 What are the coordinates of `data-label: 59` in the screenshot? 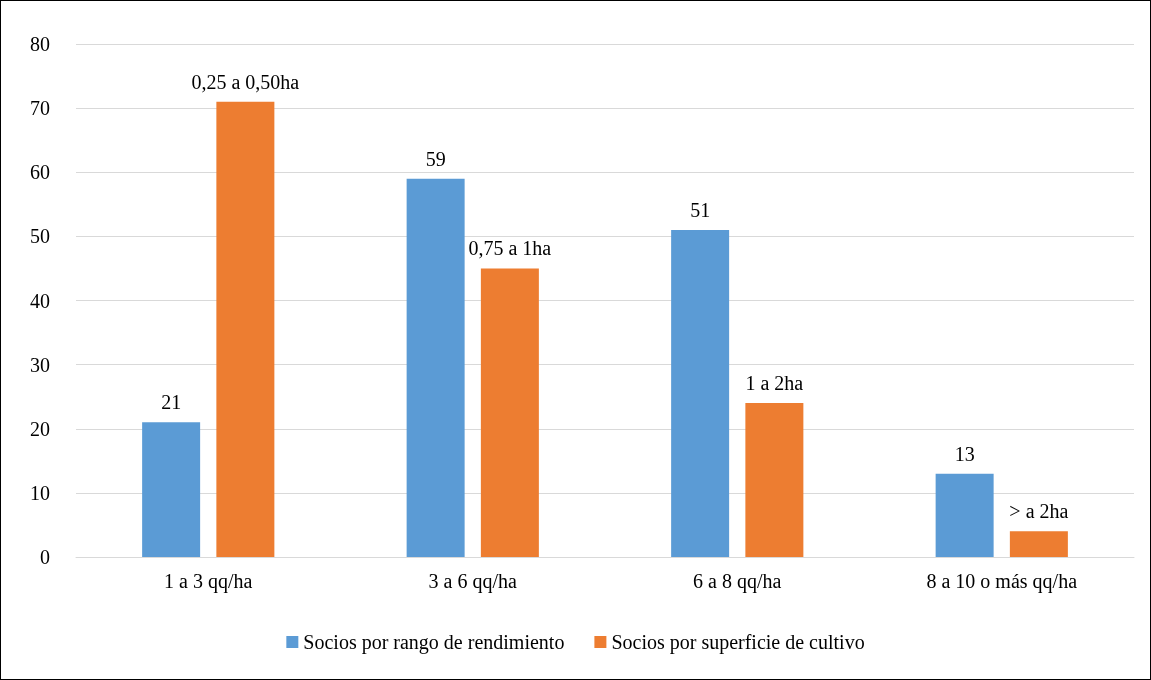 It's located at (435, 158).